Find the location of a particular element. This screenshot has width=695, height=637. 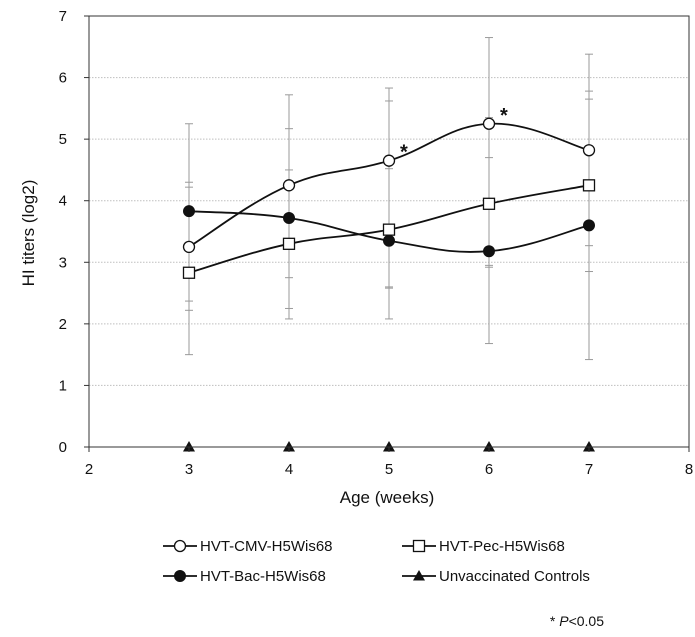

legend-item-hvt-cmv-h5wis68: HVT-CMV-H5Wis68 is located at coordinates (248, 546).